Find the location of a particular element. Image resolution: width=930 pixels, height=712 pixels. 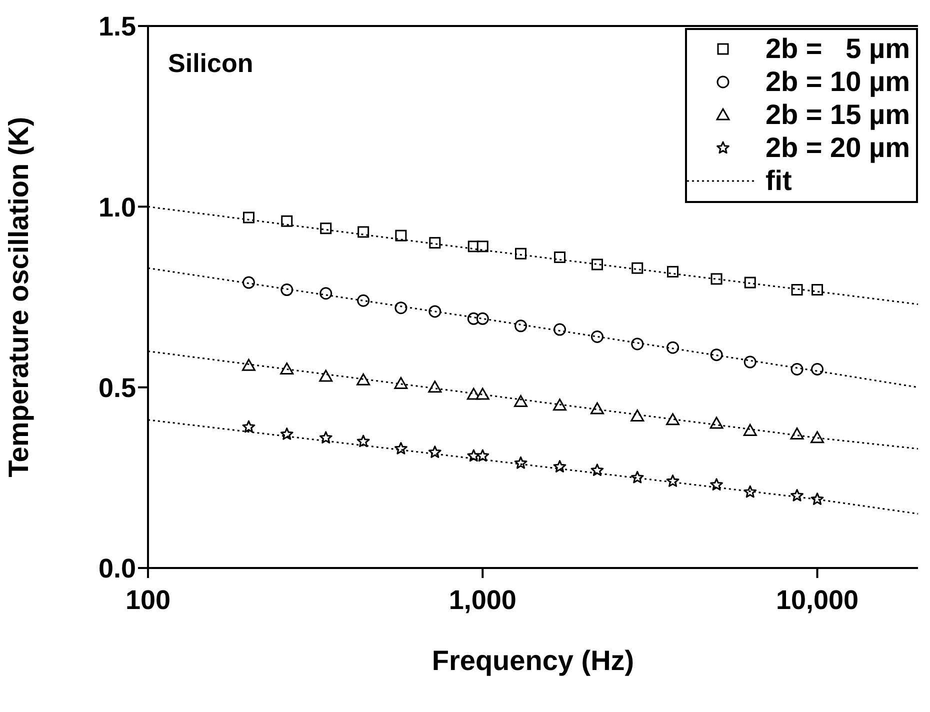

y-tick-label: 0.5 is located at coordinates (117, 387).